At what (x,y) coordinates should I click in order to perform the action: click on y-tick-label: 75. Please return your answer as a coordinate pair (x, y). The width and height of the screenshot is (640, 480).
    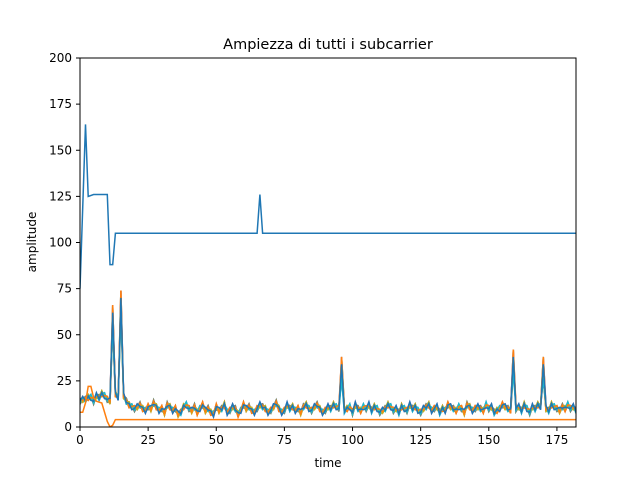
    Looking at the image, I should click on (64, 289).